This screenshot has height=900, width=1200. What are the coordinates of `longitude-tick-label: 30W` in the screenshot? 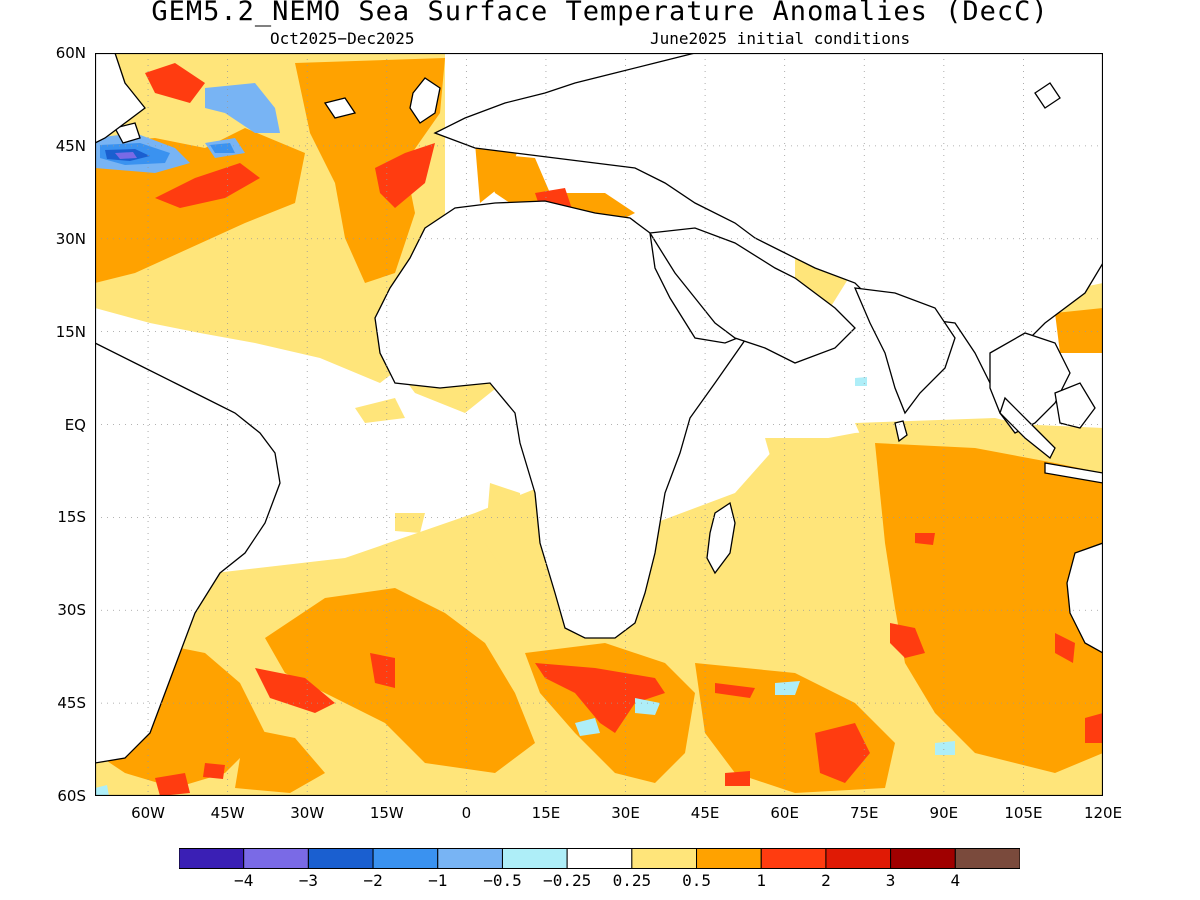 It's located at (307, 813).